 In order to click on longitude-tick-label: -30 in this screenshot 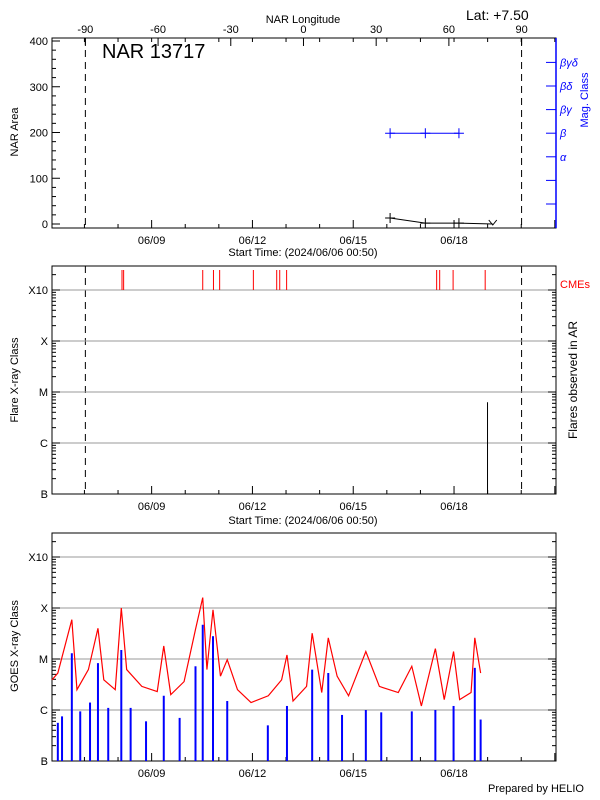, I will do `click(231, 30)`.